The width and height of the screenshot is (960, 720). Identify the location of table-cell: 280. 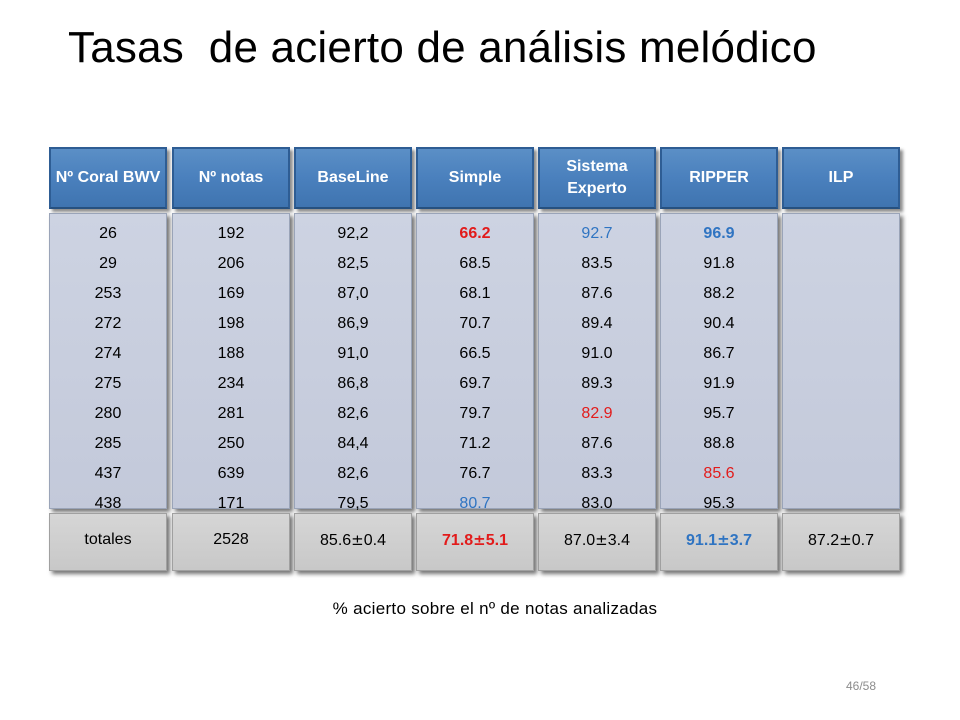
(108, 413).